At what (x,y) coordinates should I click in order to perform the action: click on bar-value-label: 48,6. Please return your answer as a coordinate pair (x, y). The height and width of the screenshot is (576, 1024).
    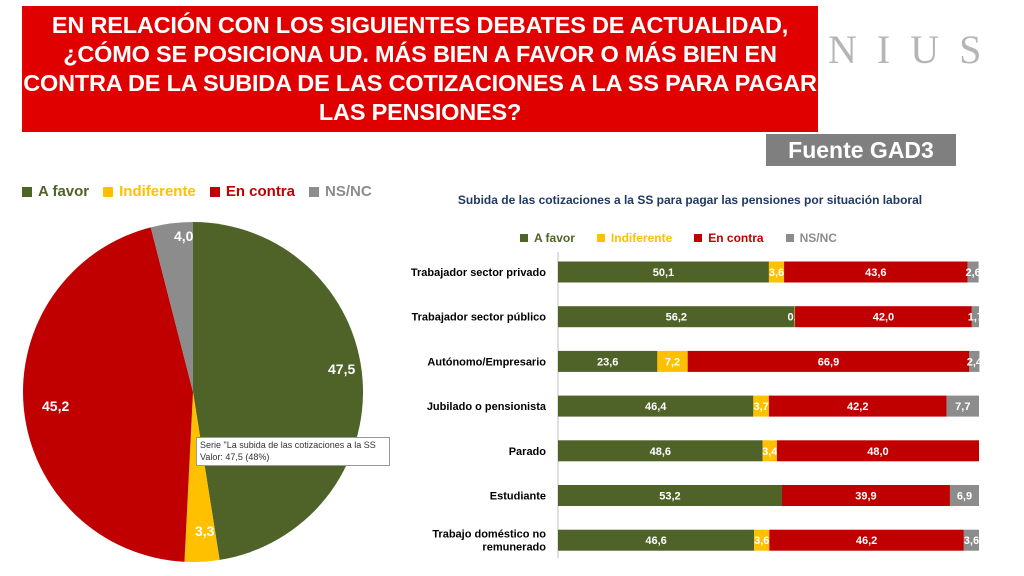
    Looking at the image, I should click on (660, 452).